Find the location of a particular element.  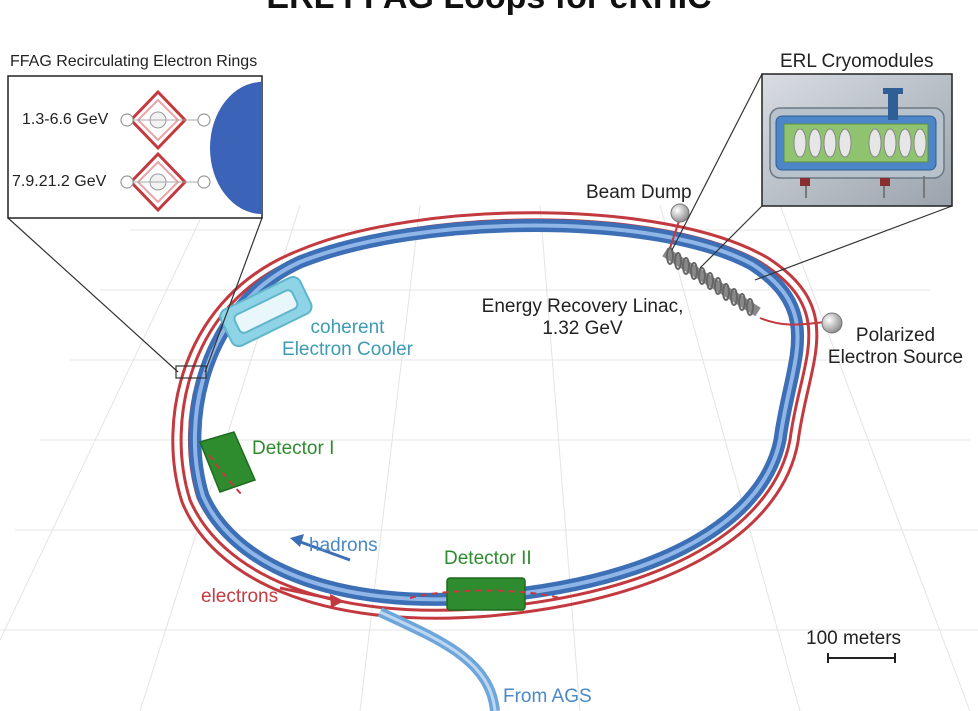

cooler-label: coherent Electron Cooler is located at coordinates (347, 339).